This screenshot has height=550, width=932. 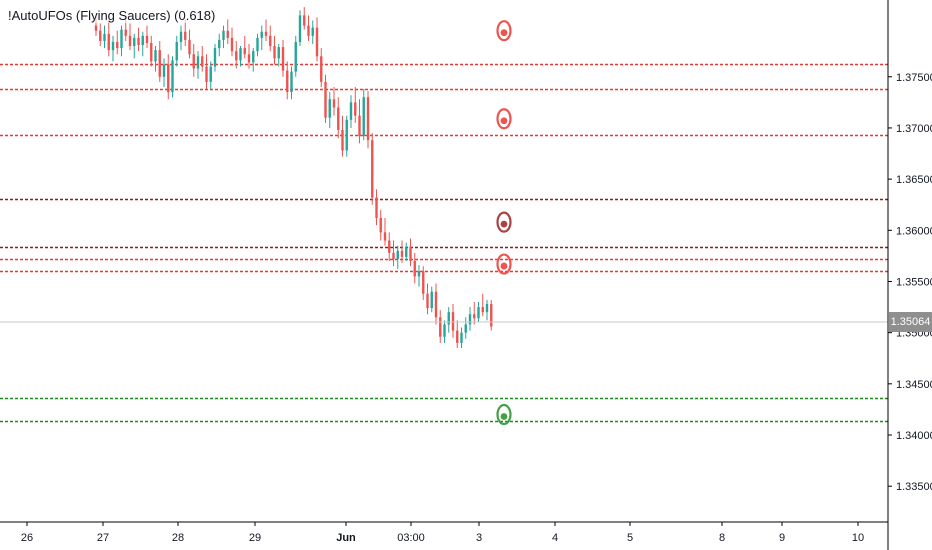 What do you see at coordinates (103, 538) in the screenshot?
I see `x-tick-label: 27` at bounding box center [103, 538].